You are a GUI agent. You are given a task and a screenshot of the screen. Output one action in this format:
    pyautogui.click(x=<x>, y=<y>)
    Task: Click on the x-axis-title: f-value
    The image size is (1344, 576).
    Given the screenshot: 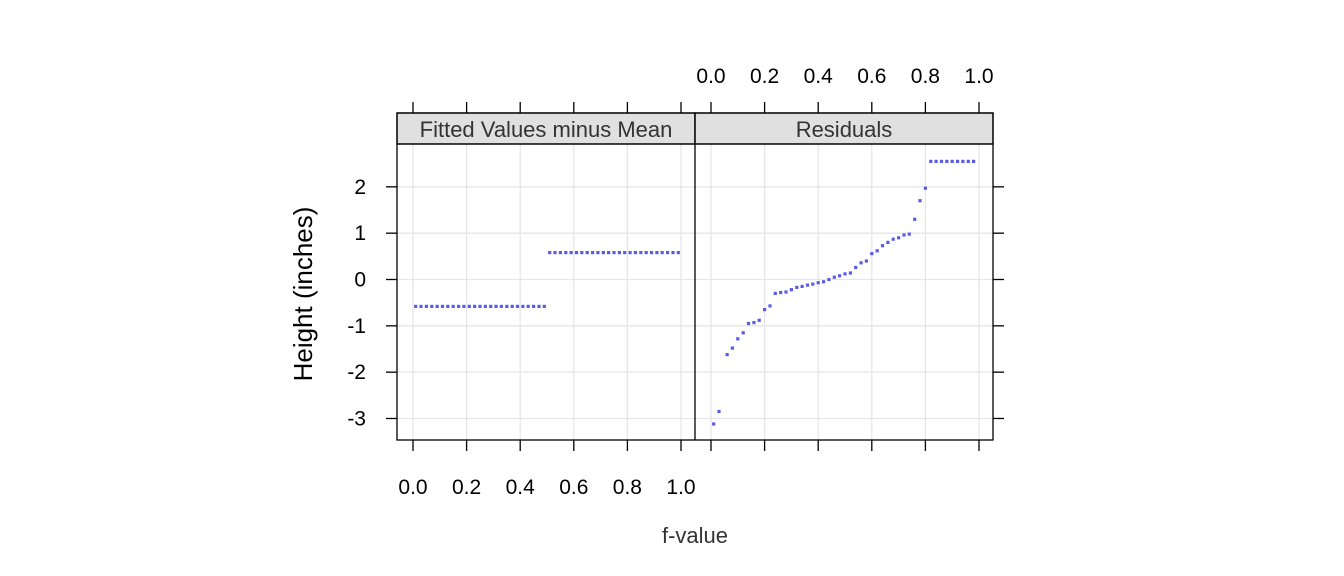 What is the action you would take?
    pyautogui.click(x=695, y=535)
    